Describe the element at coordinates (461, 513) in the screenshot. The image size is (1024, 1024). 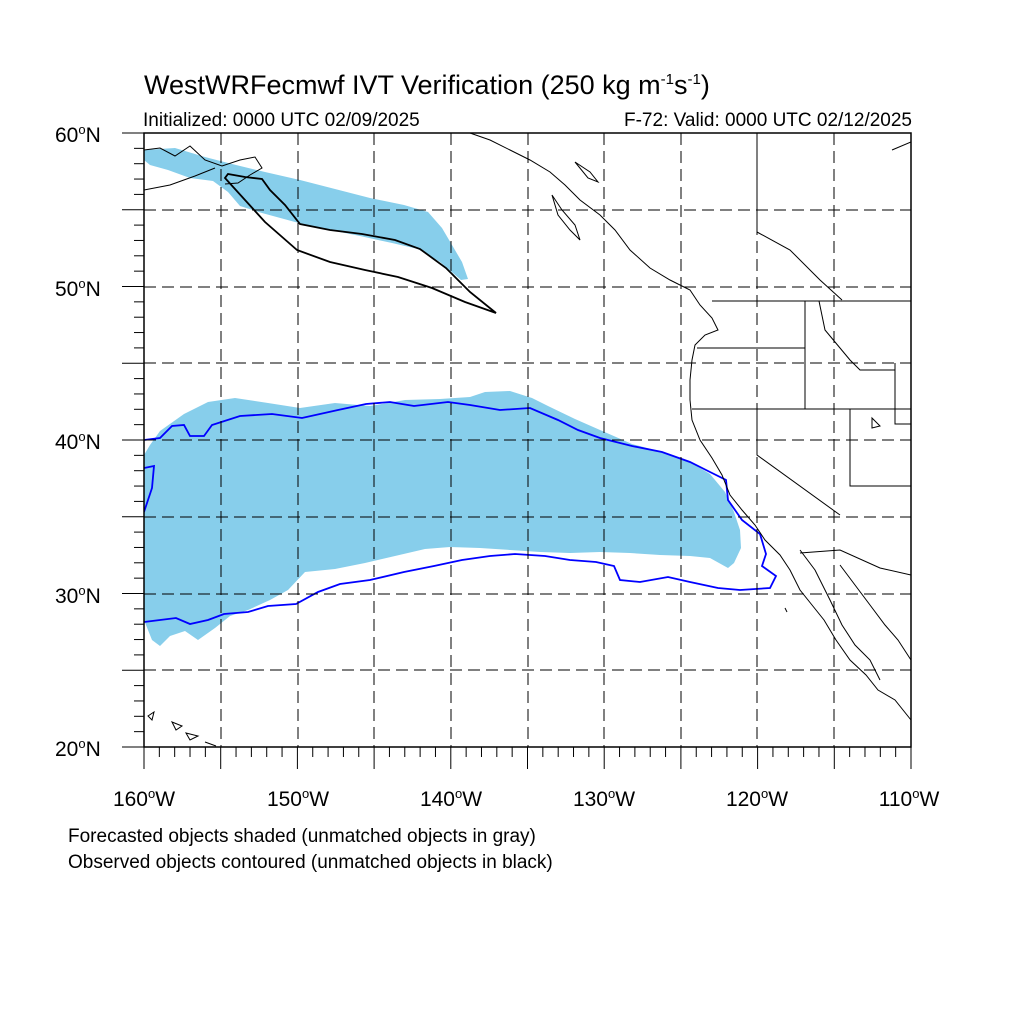
I see `observed-object-matched` at that location.